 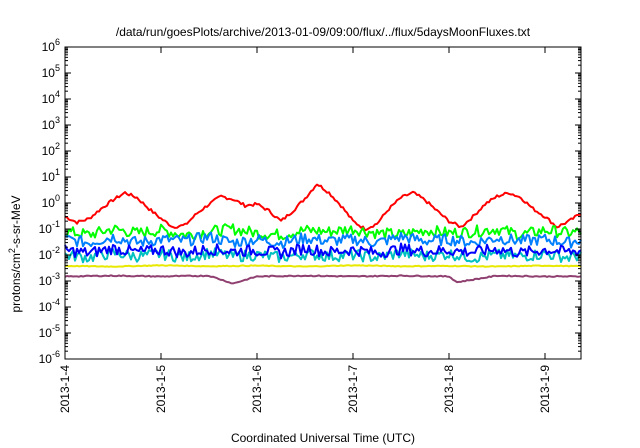 I want to click on y-tick-exp-11: 5, so click(x=57, y=68).